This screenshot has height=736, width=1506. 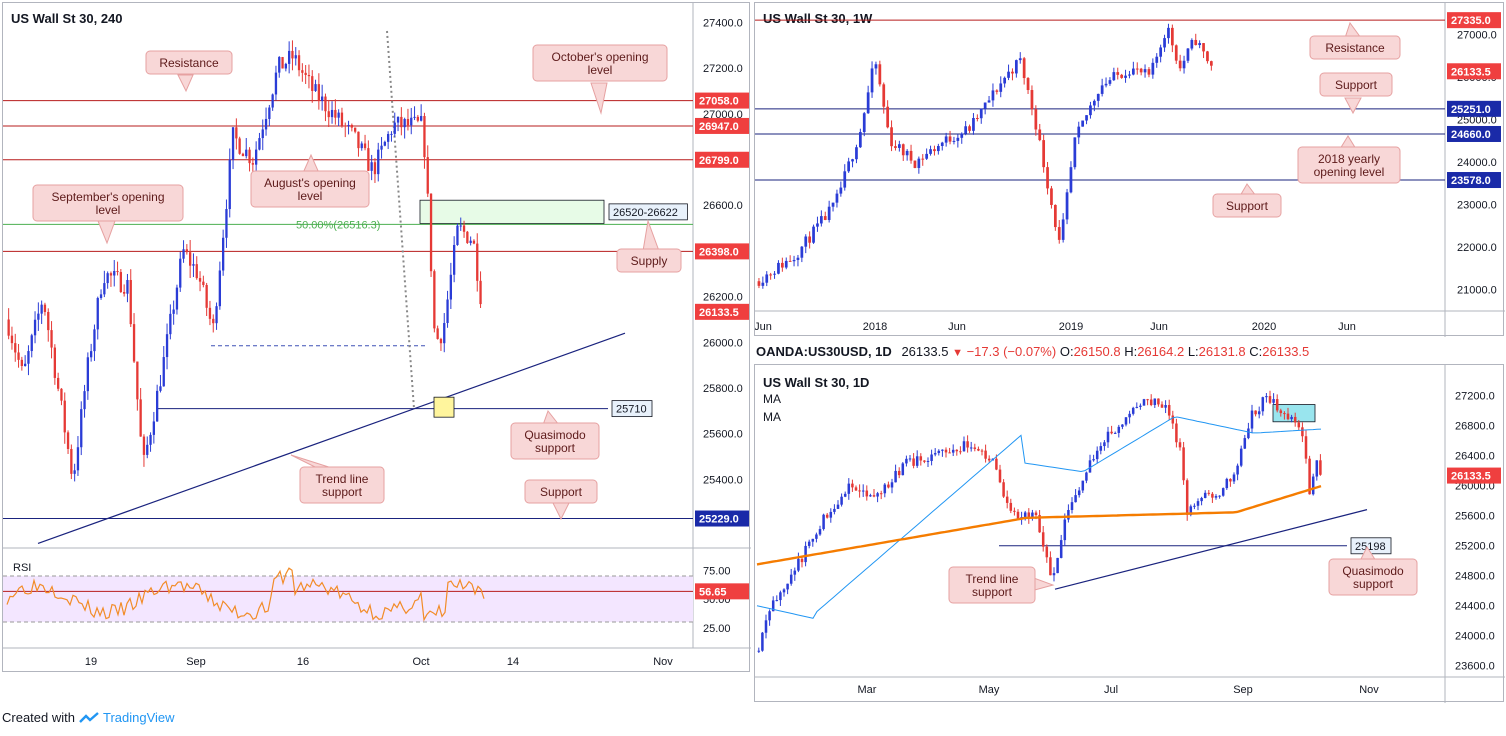 What do you see at coordinates (138, 717) in the screenshot?
I see `tradingview-brand: TradingView` at bounding box center [138, 717].